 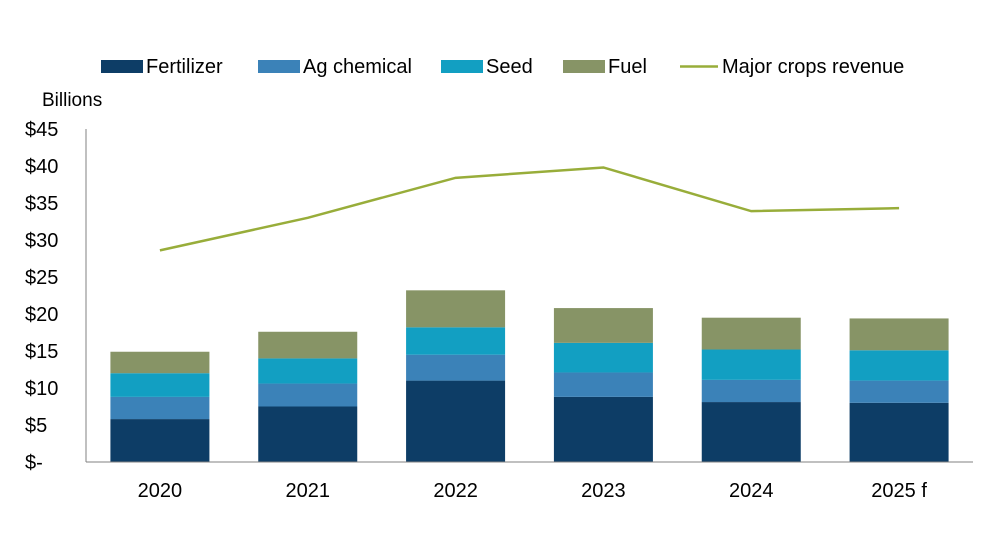 What do you see at coordinates (627, 67) in the screenshot?
I see `legend-label: Fuel` at bounding box center [627, 67].